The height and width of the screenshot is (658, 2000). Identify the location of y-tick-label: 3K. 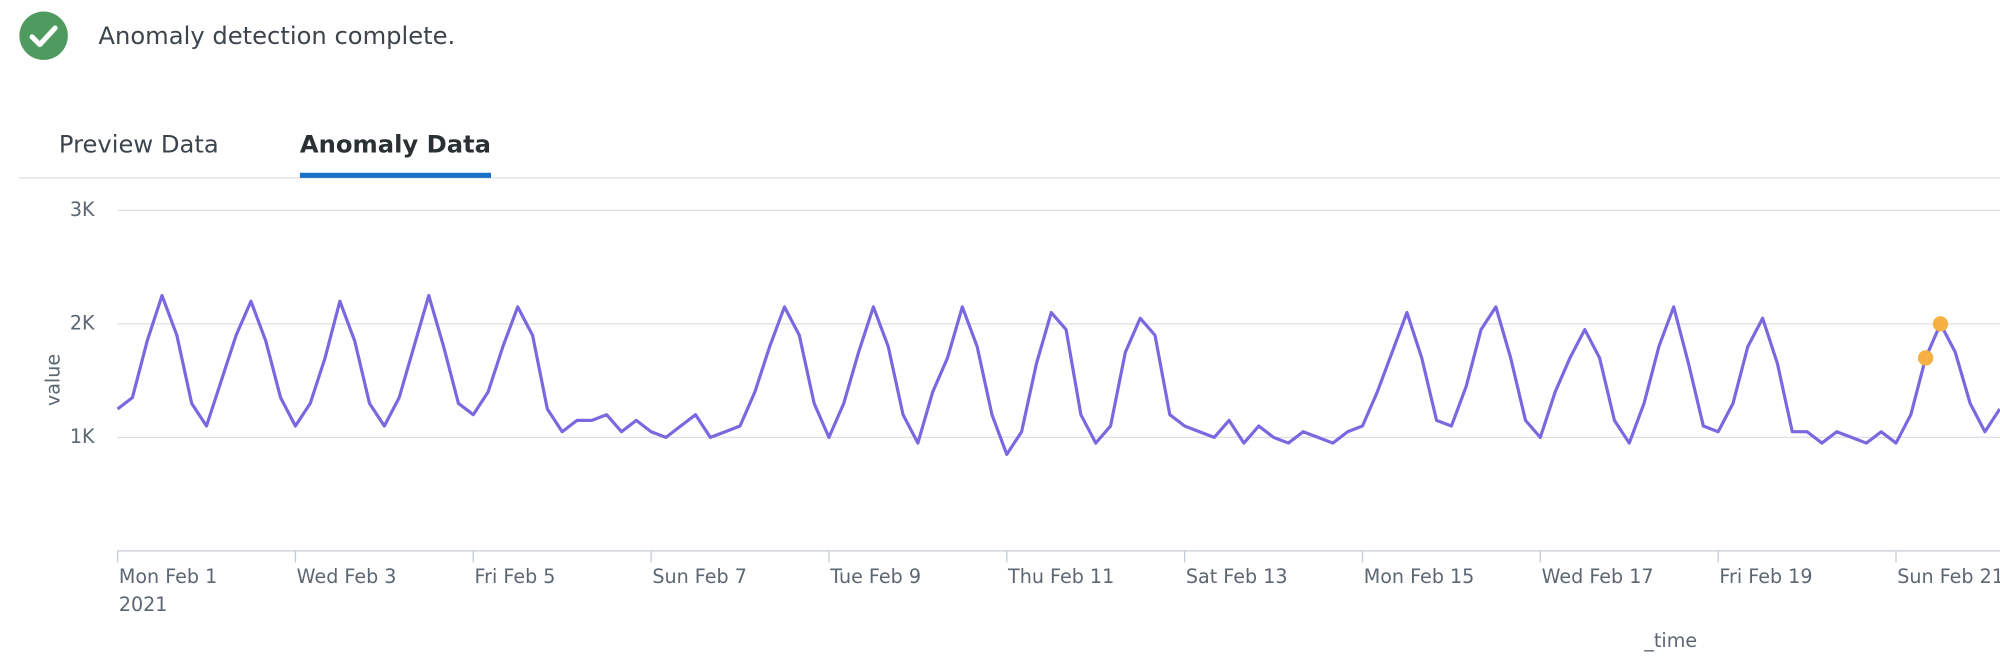
(82, 209).